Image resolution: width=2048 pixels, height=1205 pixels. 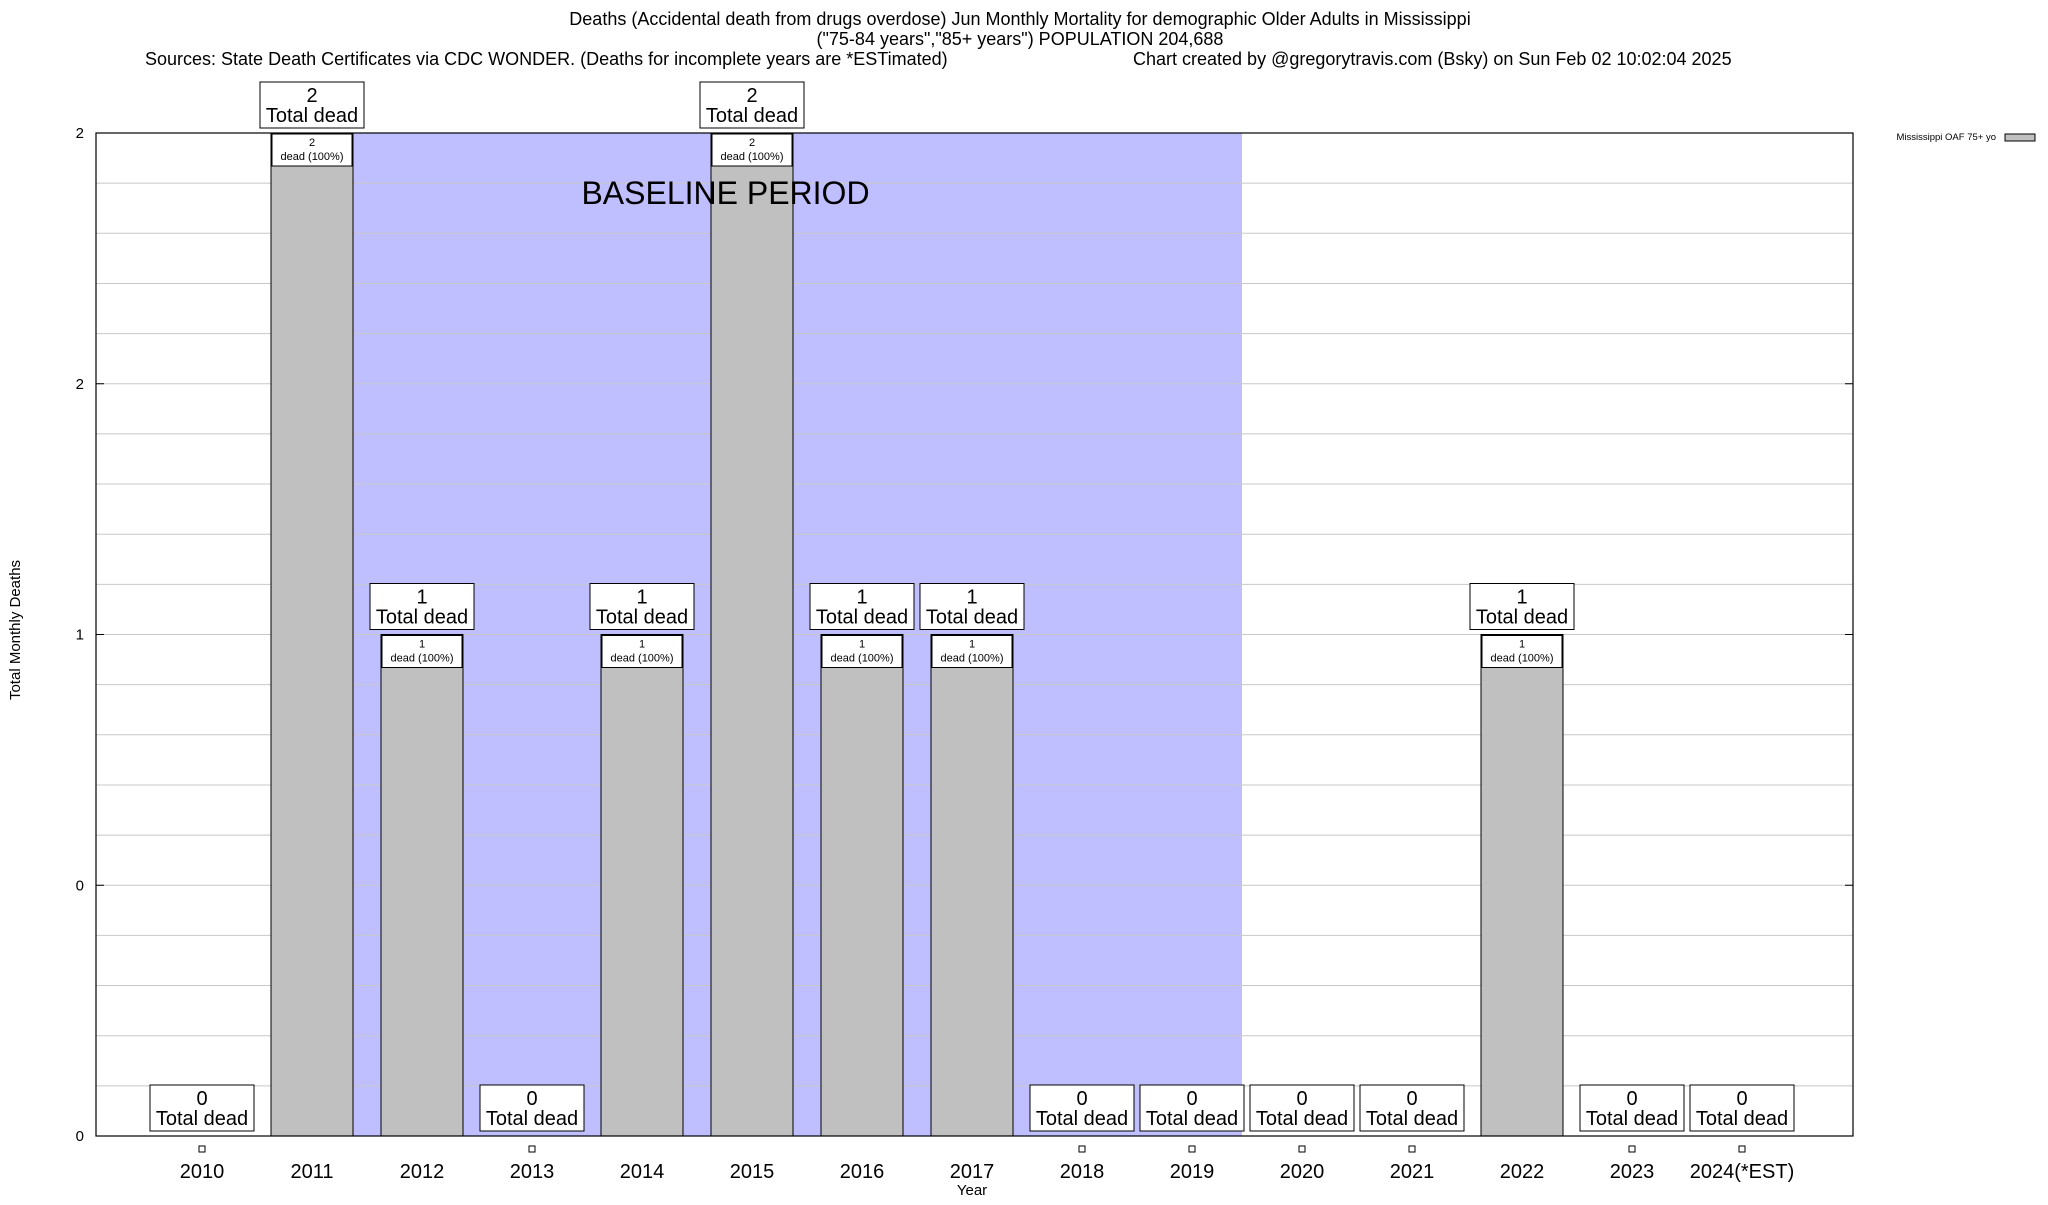 What do you see at coordinates (201, 1099) in the screenshot?
I see `total-label-value-2010: 0` at bounding box center [201, 1099].